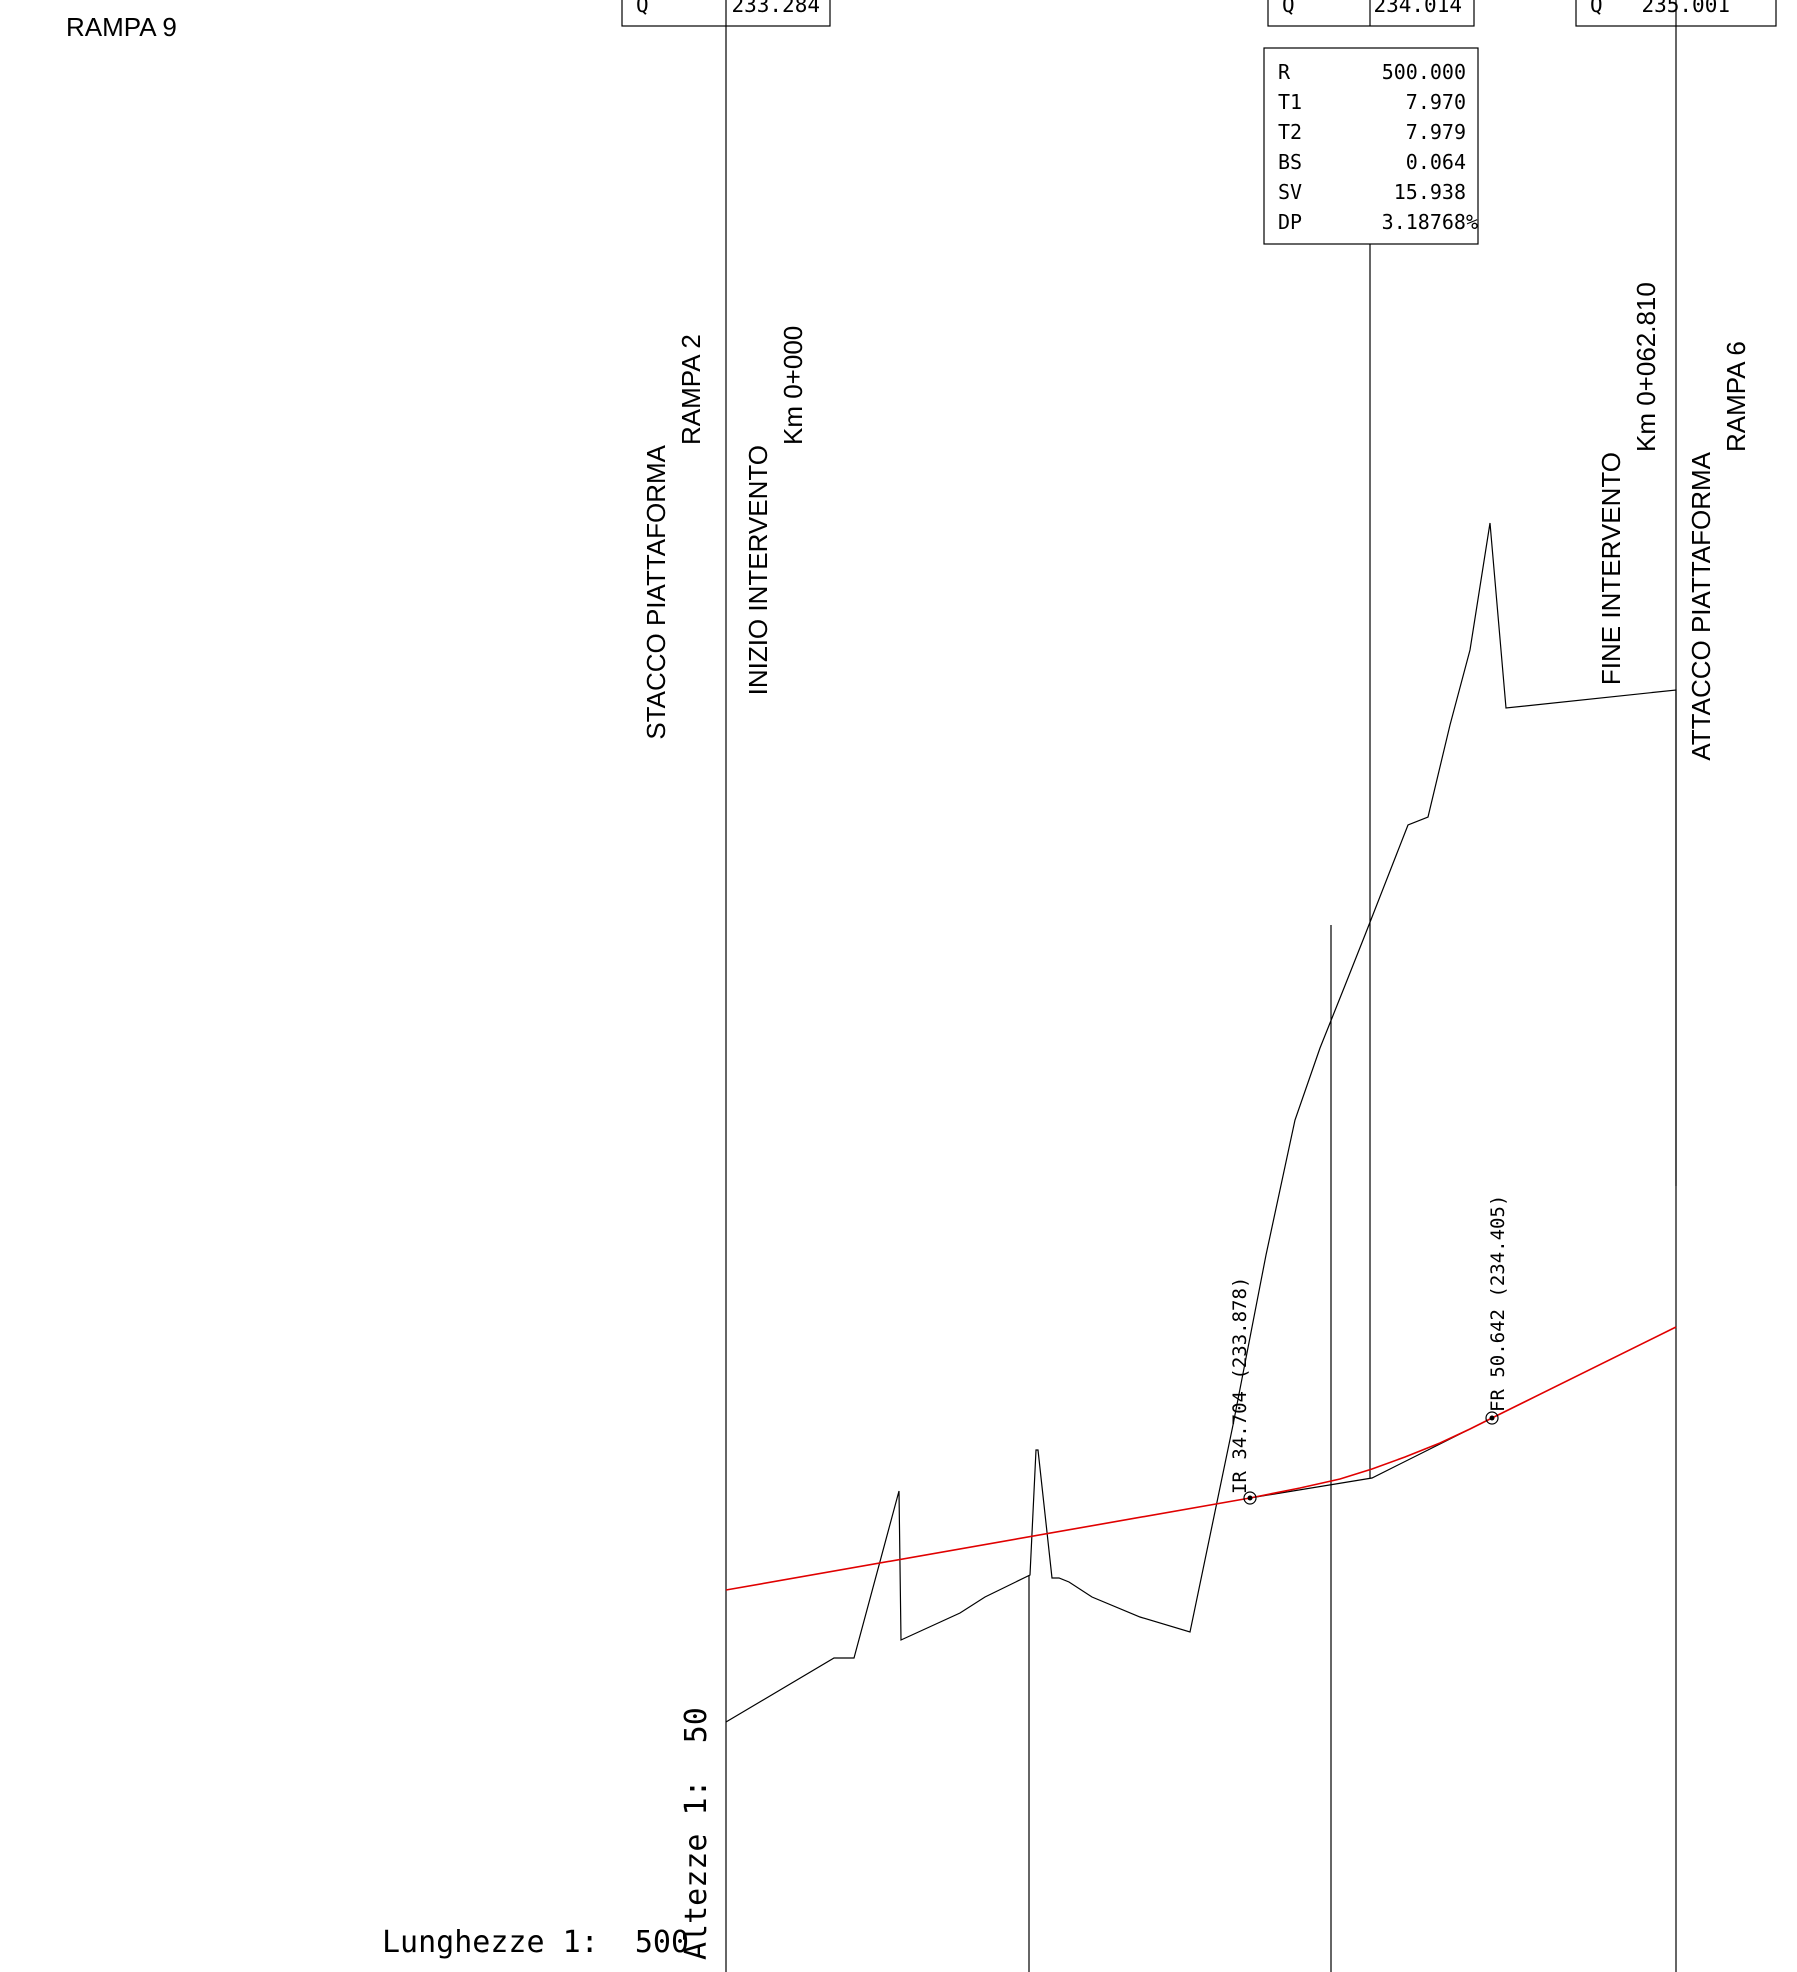 The width and height of the screenshot is (1797, 1972). I want to click on vc-row-bs-label: BS, so click(1290, 162).